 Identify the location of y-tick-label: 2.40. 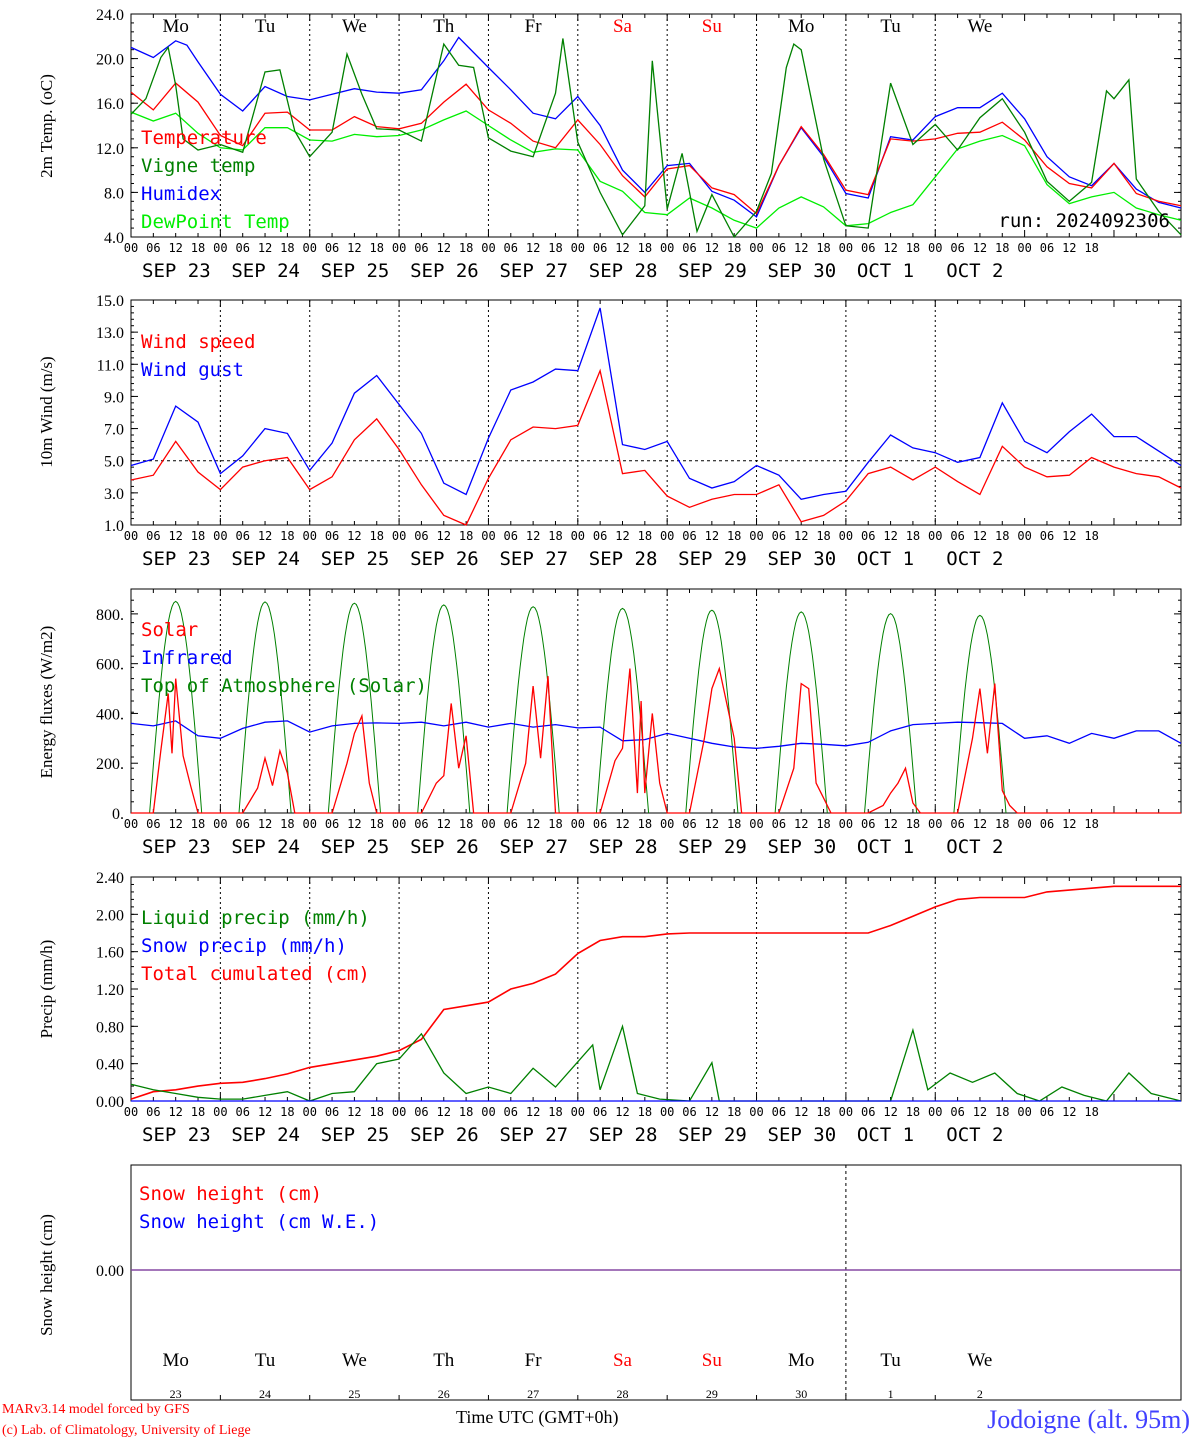
(110, 878).